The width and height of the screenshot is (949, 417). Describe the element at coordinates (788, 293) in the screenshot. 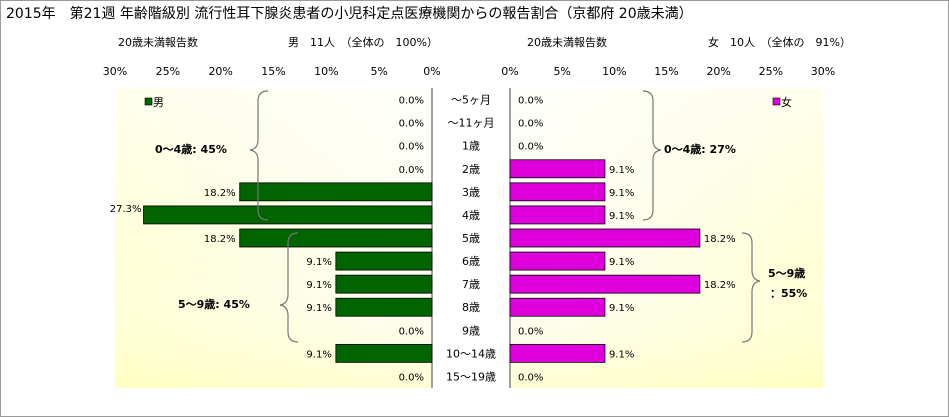

I see `female-bracket-5-9-value: ：55%` at that location.